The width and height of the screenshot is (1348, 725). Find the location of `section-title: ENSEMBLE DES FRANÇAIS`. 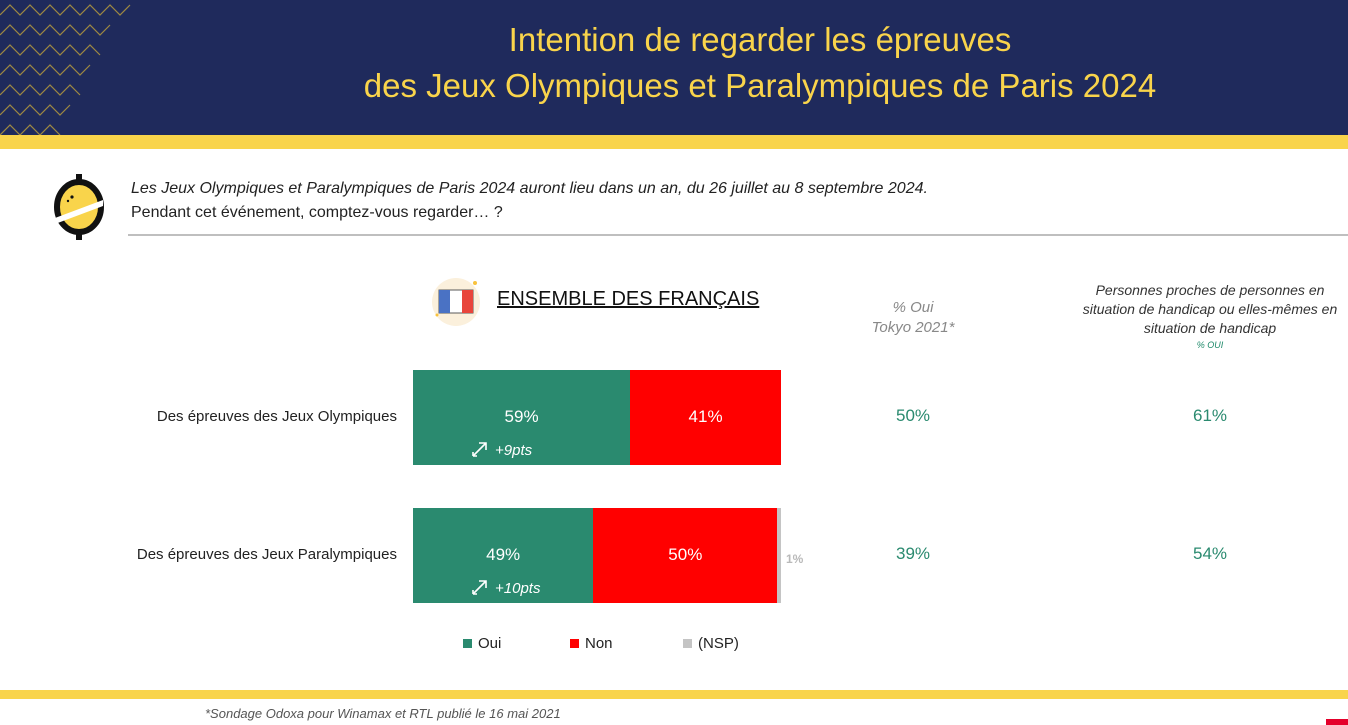

section-title: ENSEMBLE DES FRANÇAIS is located at coordinates (628, 299).